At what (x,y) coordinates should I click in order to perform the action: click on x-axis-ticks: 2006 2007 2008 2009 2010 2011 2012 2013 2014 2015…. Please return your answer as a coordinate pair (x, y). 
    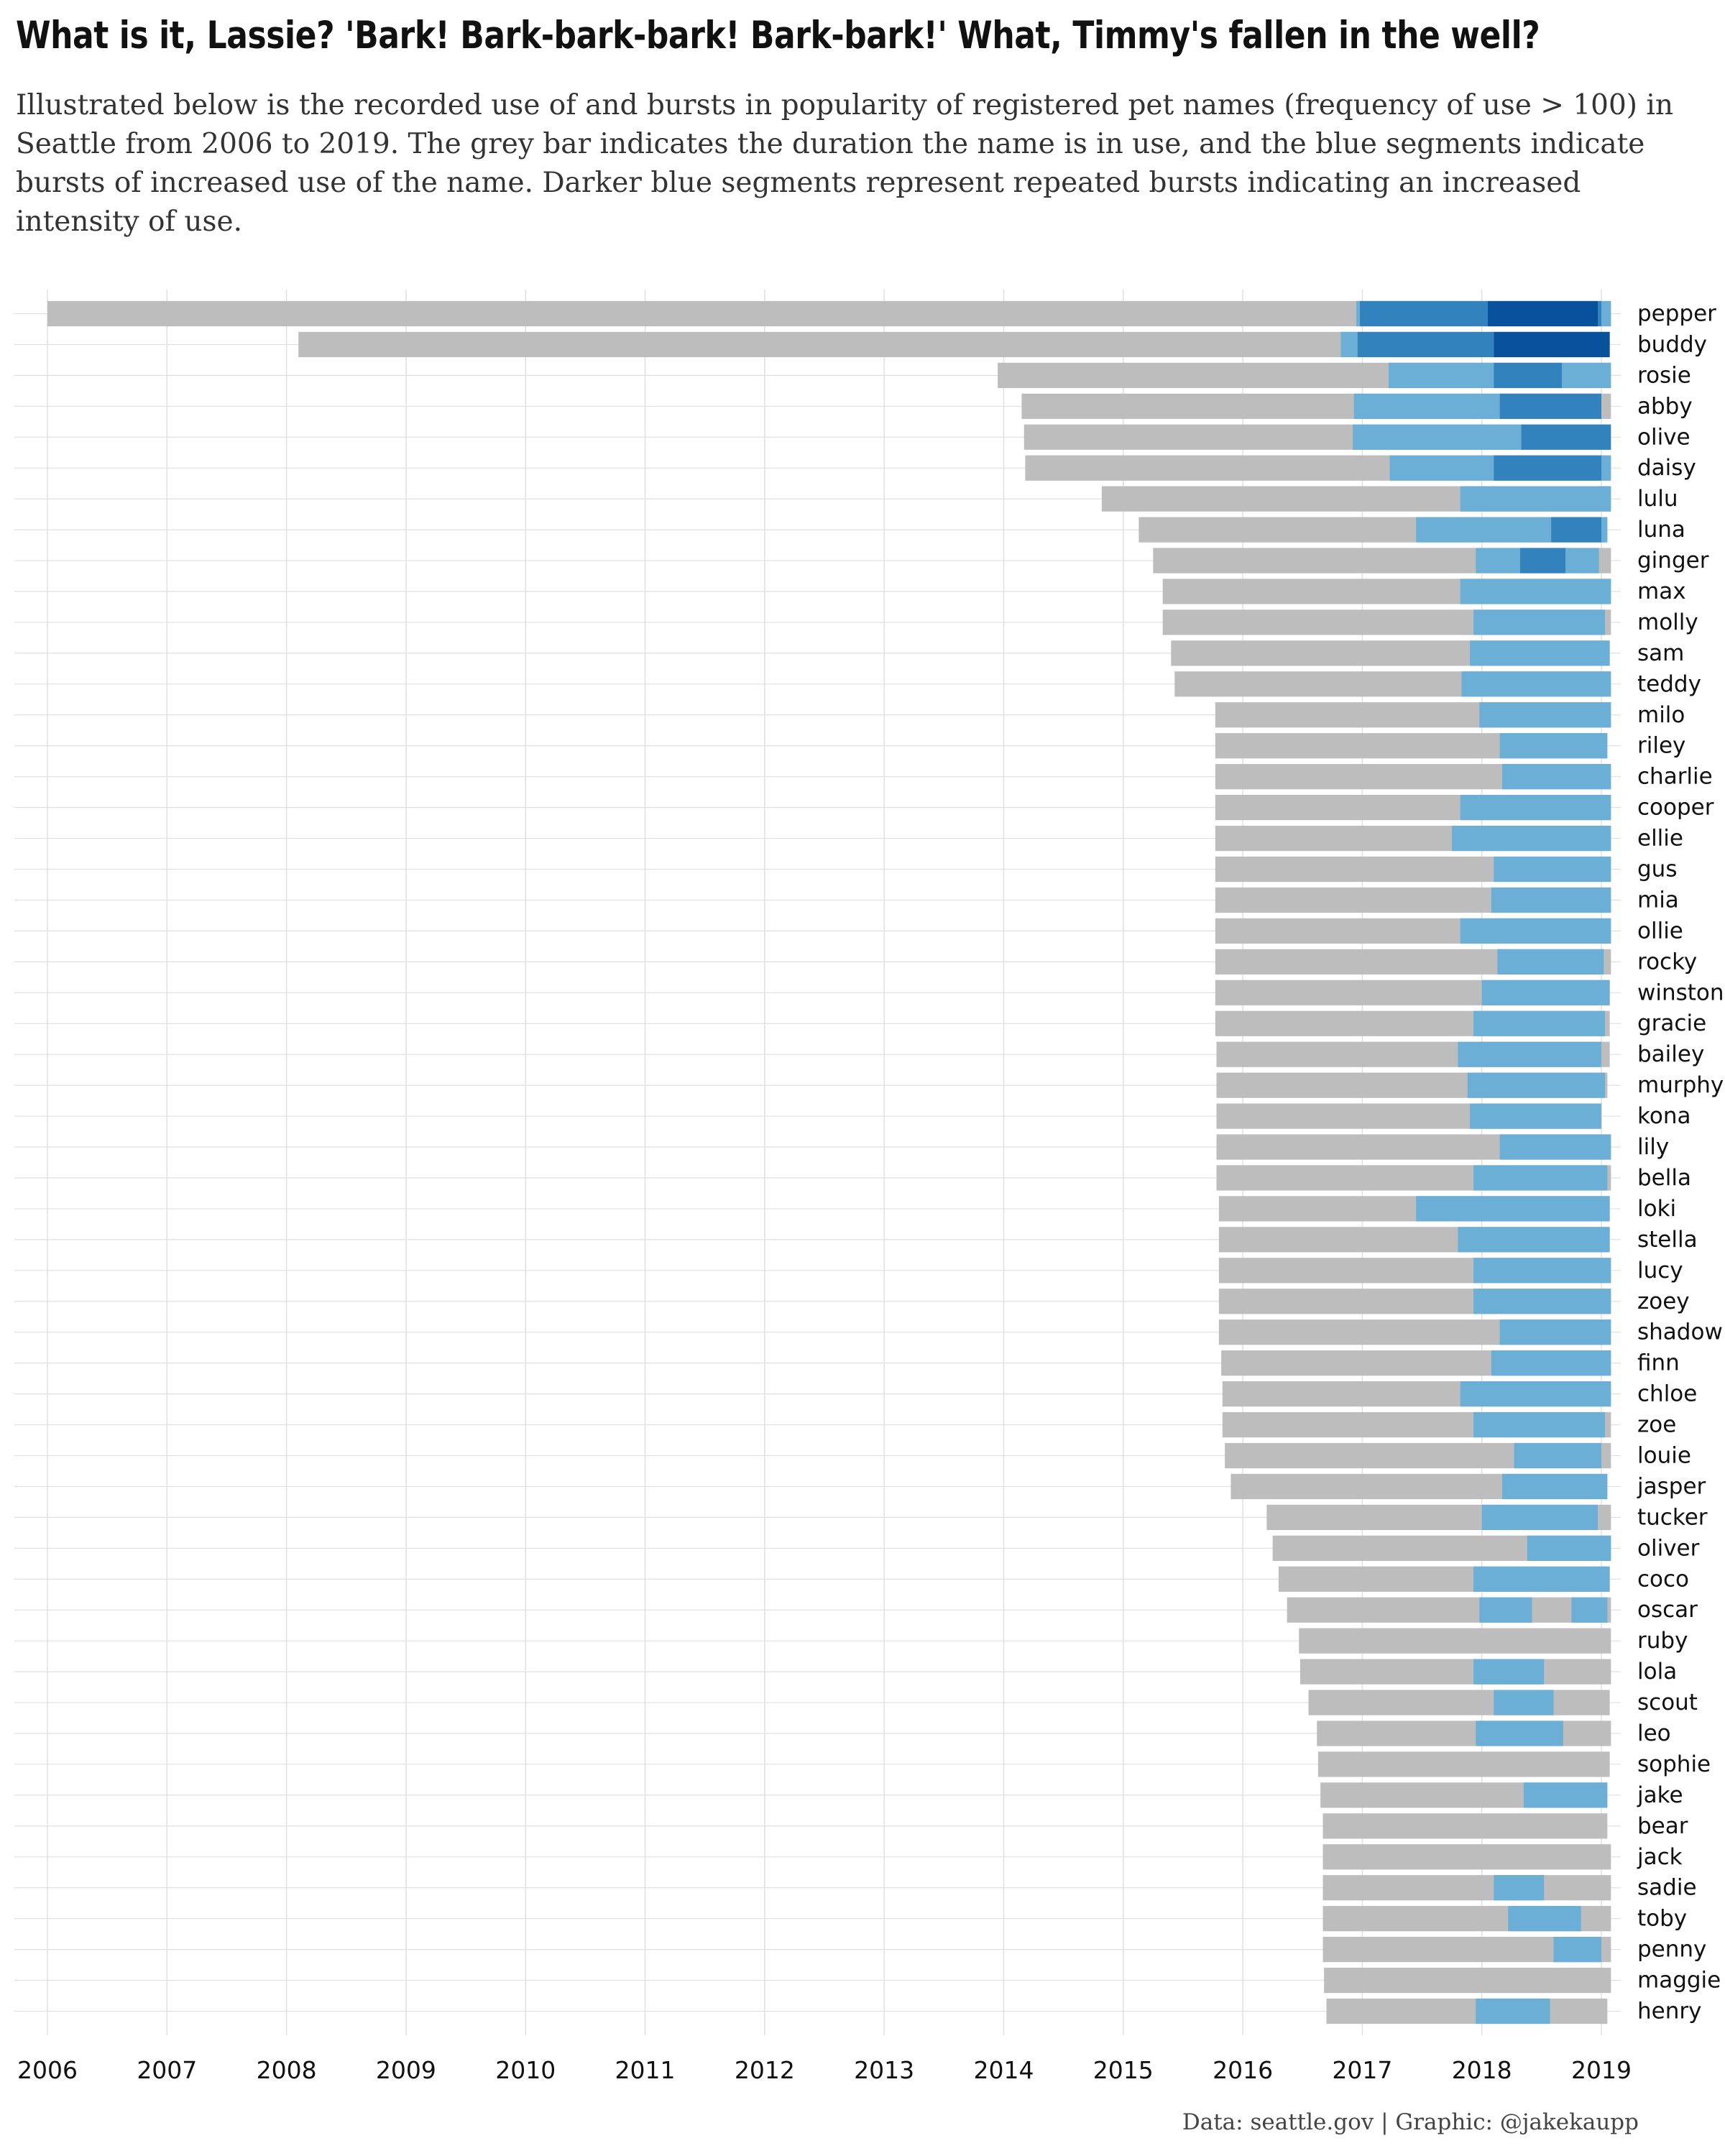
    Looking at the image, I should click on (824, 2070).